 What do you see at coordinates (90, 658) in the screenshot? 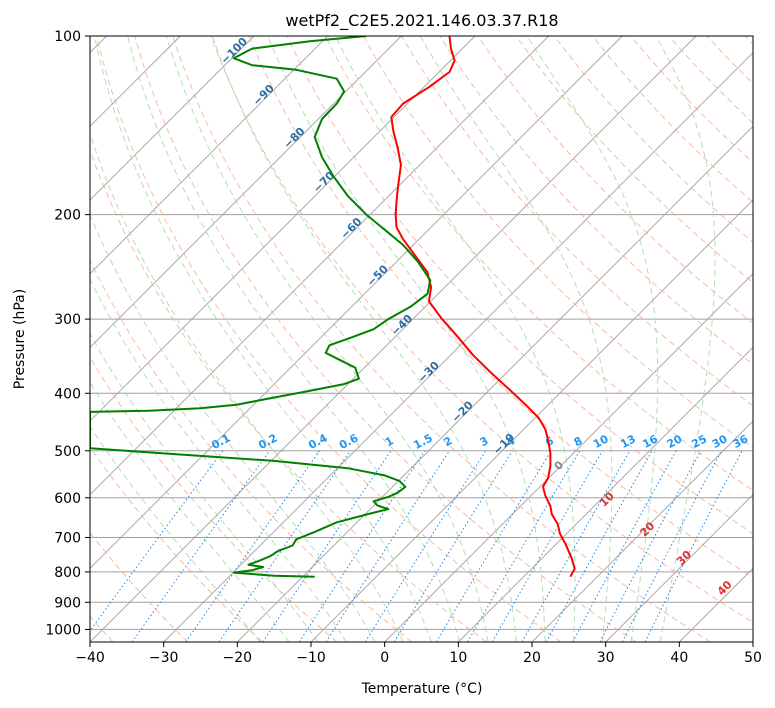
I see `x-tick-label: −40` at bounding box center [90, 658].